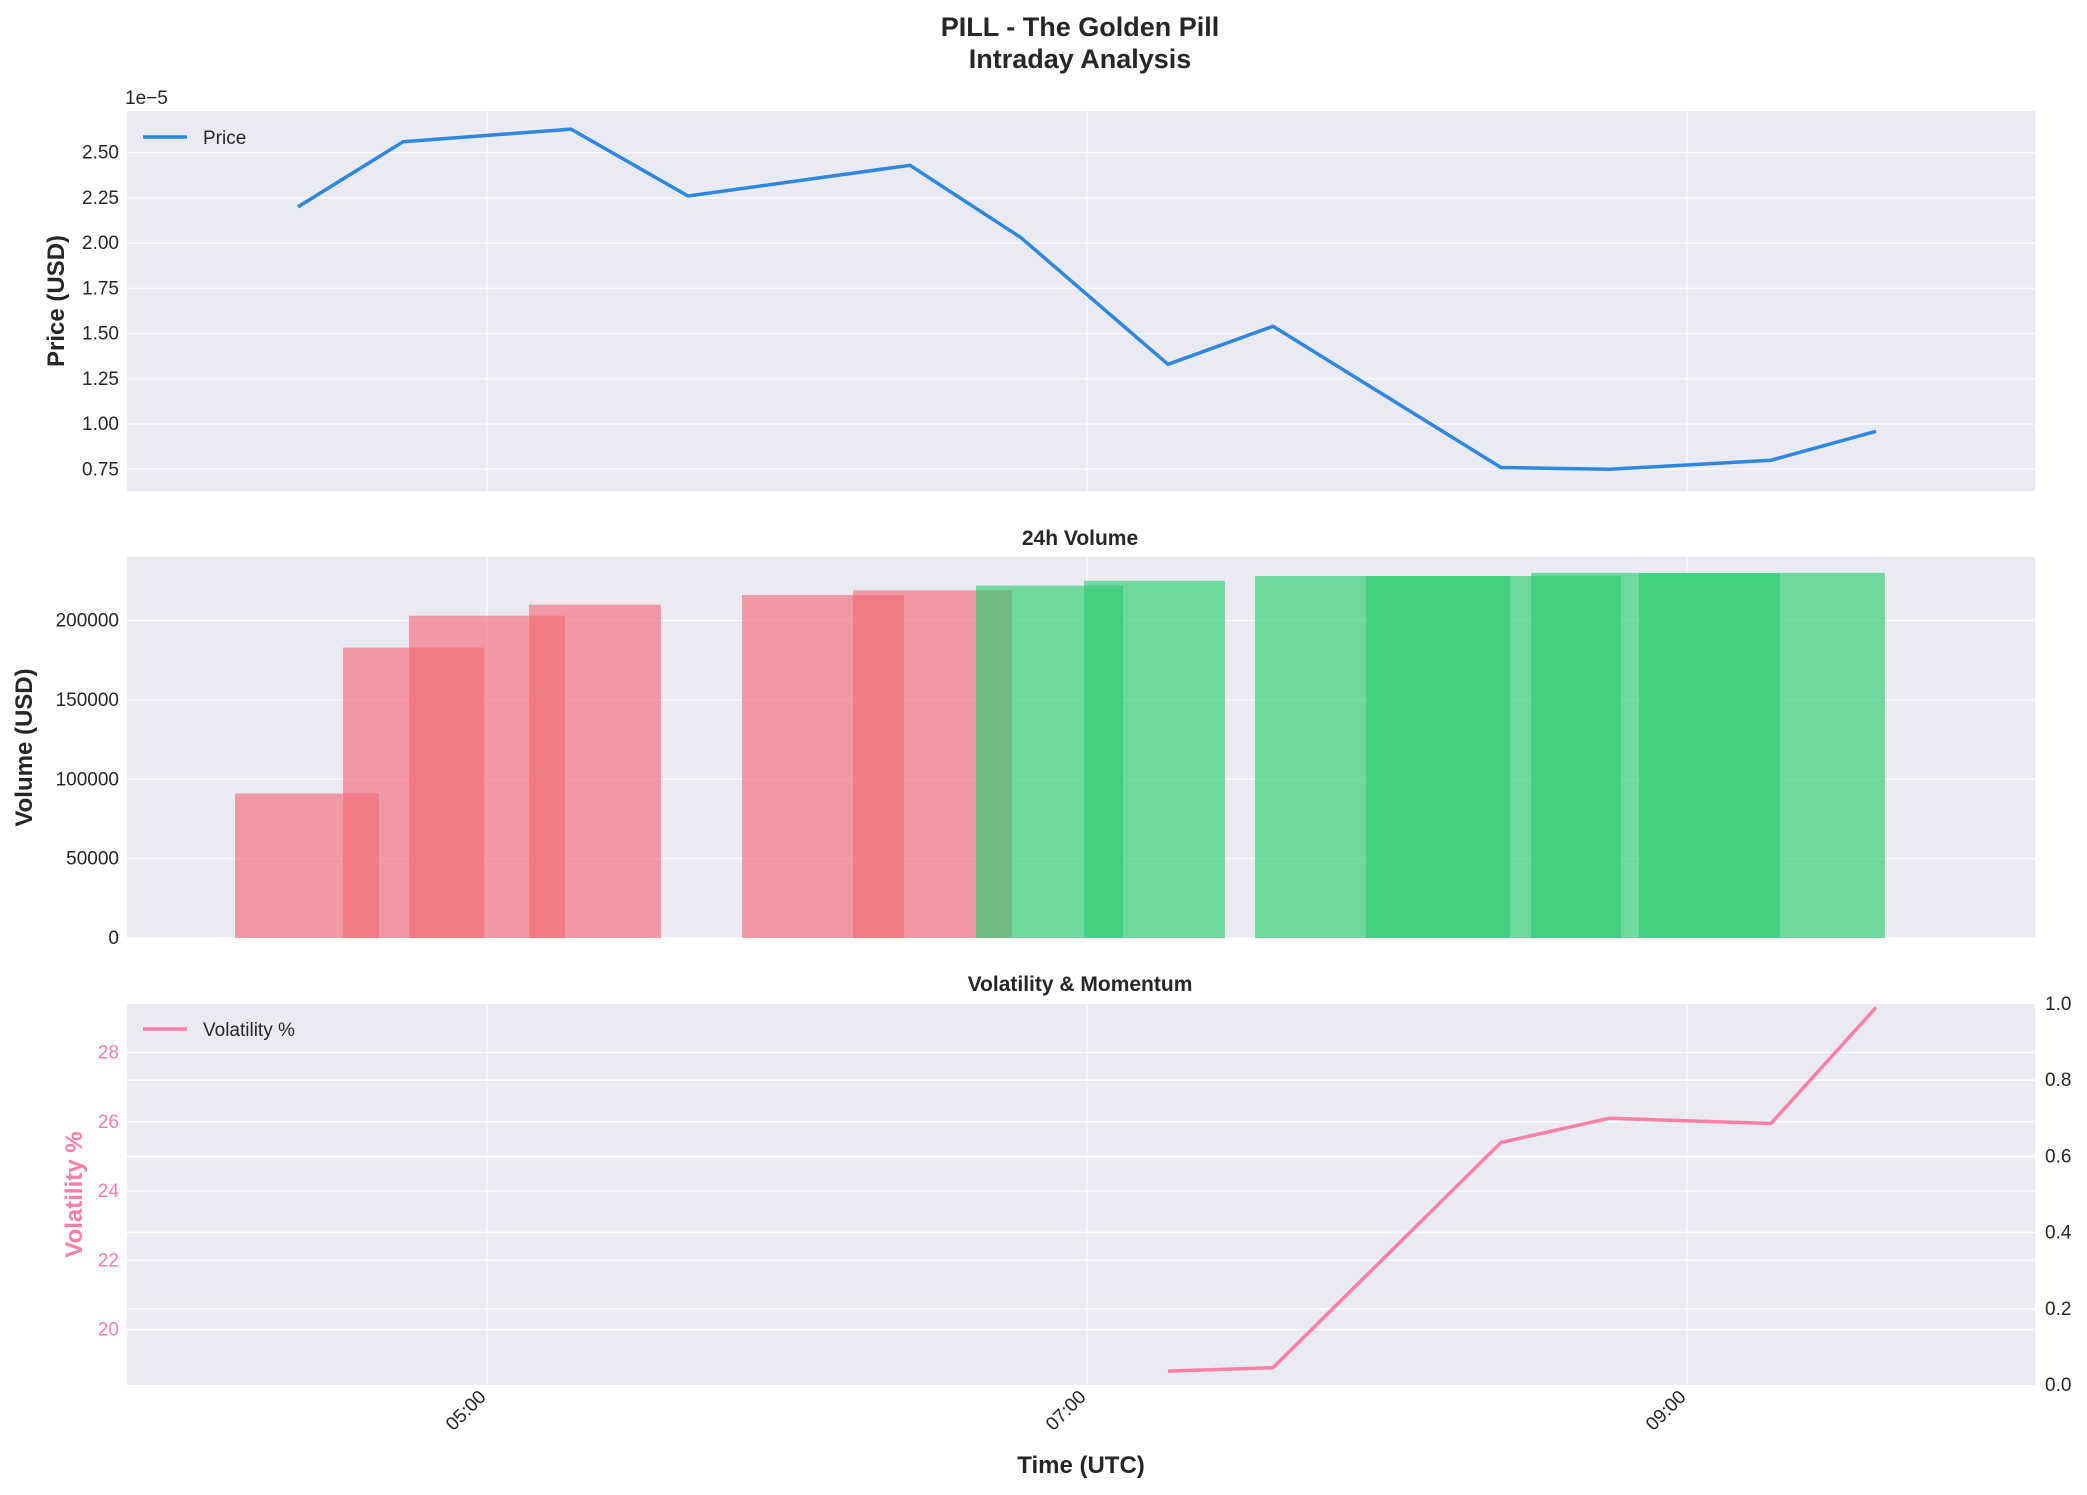  What do you see at coordinates (87, 621) in the screenshot?
I see `y-tick-label: 200000` at bounding box center [87, 621].